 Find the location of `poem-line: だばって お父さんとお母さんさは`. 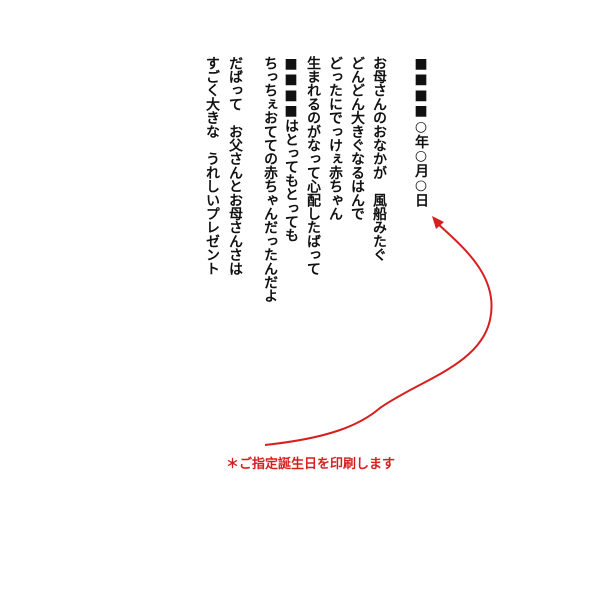

poem-line: だばって お父さんとお母さんさは is located at coordinates (235, 166).